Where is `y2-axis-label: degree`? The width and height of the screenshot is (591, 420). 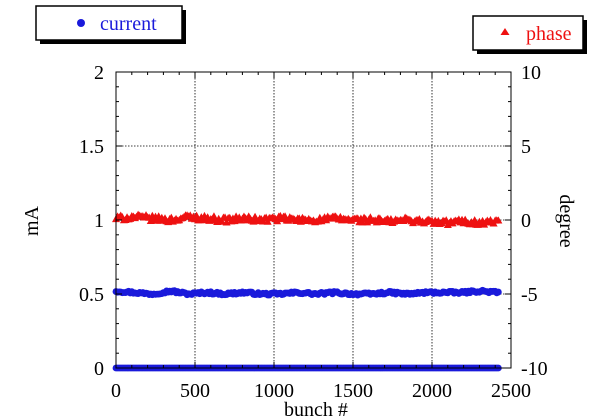
y2-axis-label: degree is located at coordinates (566, 220).